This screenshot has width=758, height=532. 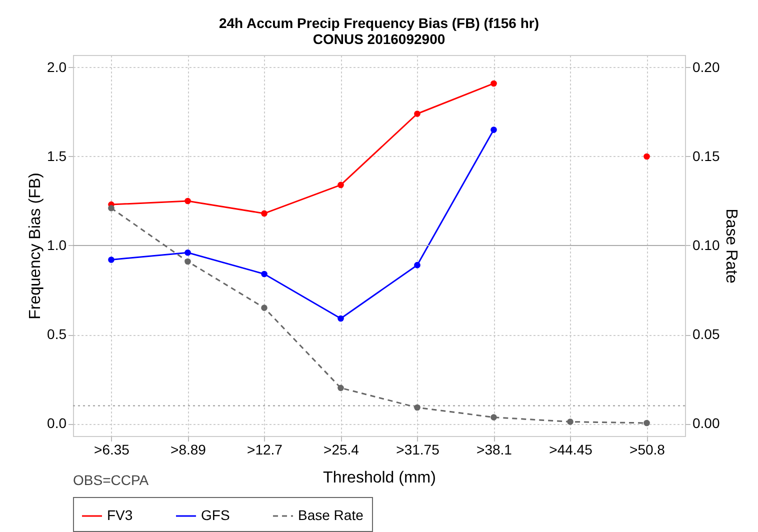 What do you see at coordinates (706, 334) in the screenshot?
I see `y2-tick-label: 0.05` at bounding box center [706, 334].